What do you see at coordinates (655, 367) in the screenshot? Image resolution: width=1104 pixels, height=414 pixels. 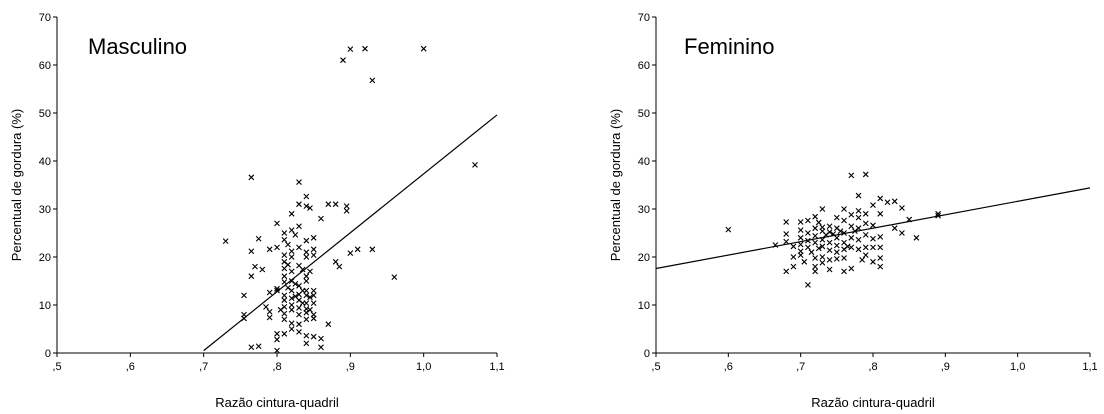 I see `x-tick-label: ,5` at bounding box center [655, 367].